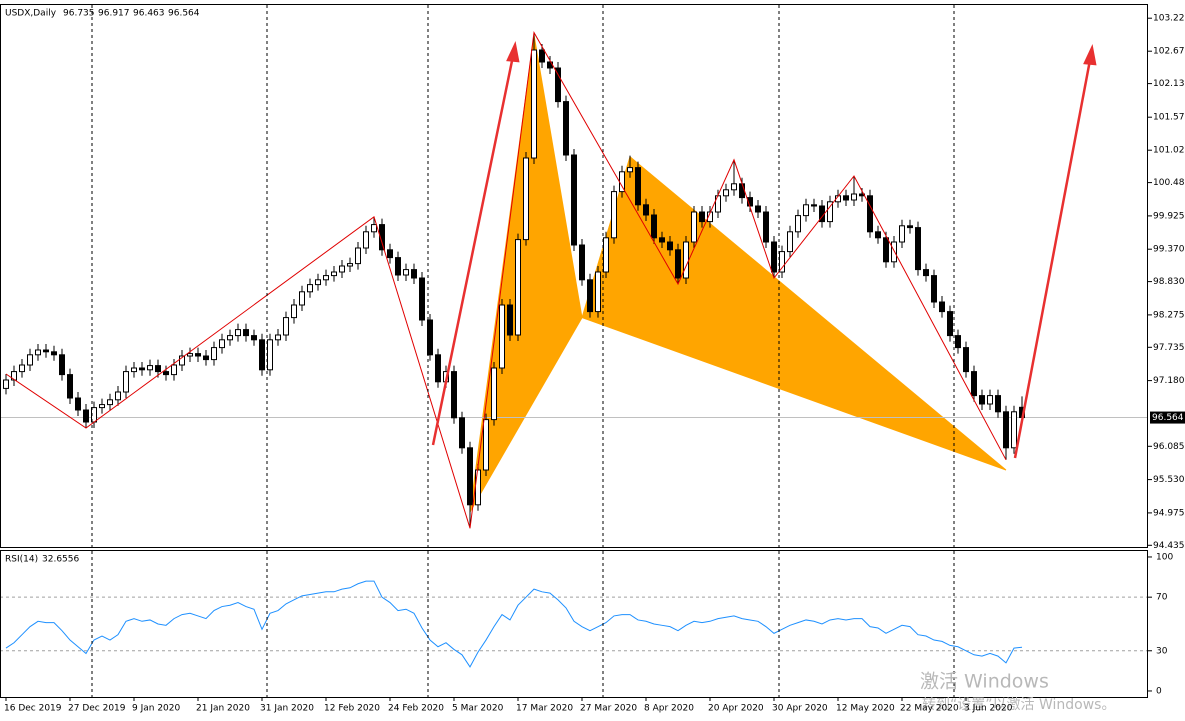  I want to click on y-tick-label: 30, so click(1162, 651).